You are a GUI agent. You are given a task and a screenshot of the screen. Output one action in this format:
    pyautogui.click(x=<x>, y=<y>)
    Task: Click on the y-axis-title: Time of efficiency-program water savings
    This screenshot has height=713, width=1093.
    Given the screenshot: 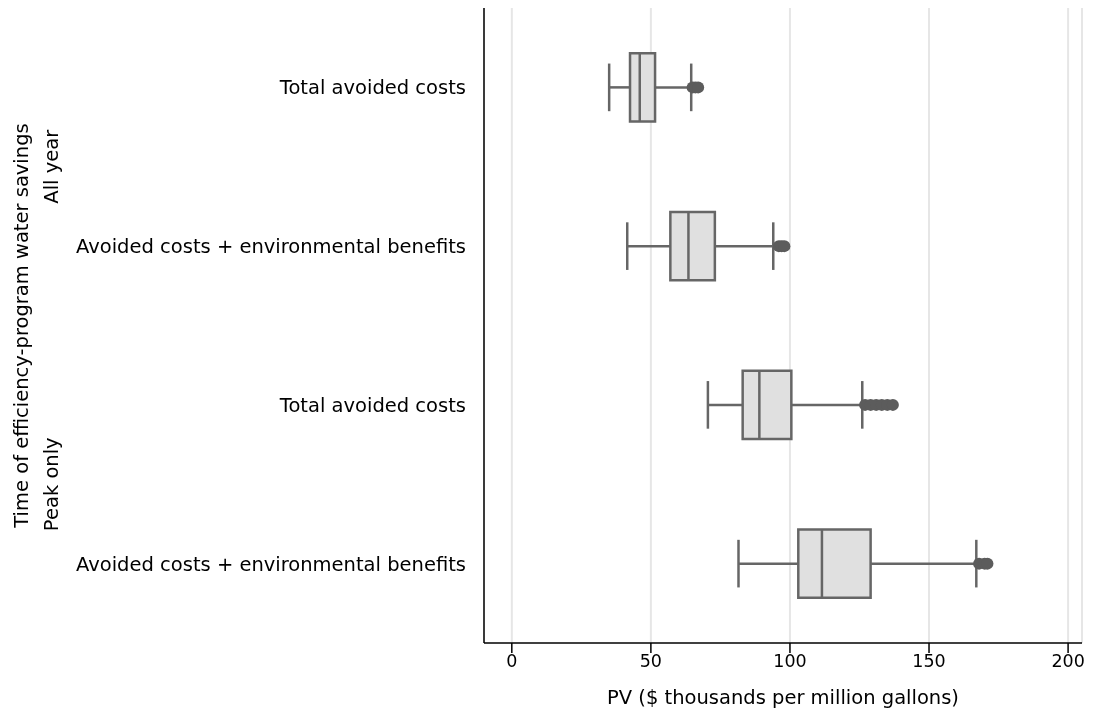 What is the action you would take?
    pyautogui.click(x=21, y=326)
    